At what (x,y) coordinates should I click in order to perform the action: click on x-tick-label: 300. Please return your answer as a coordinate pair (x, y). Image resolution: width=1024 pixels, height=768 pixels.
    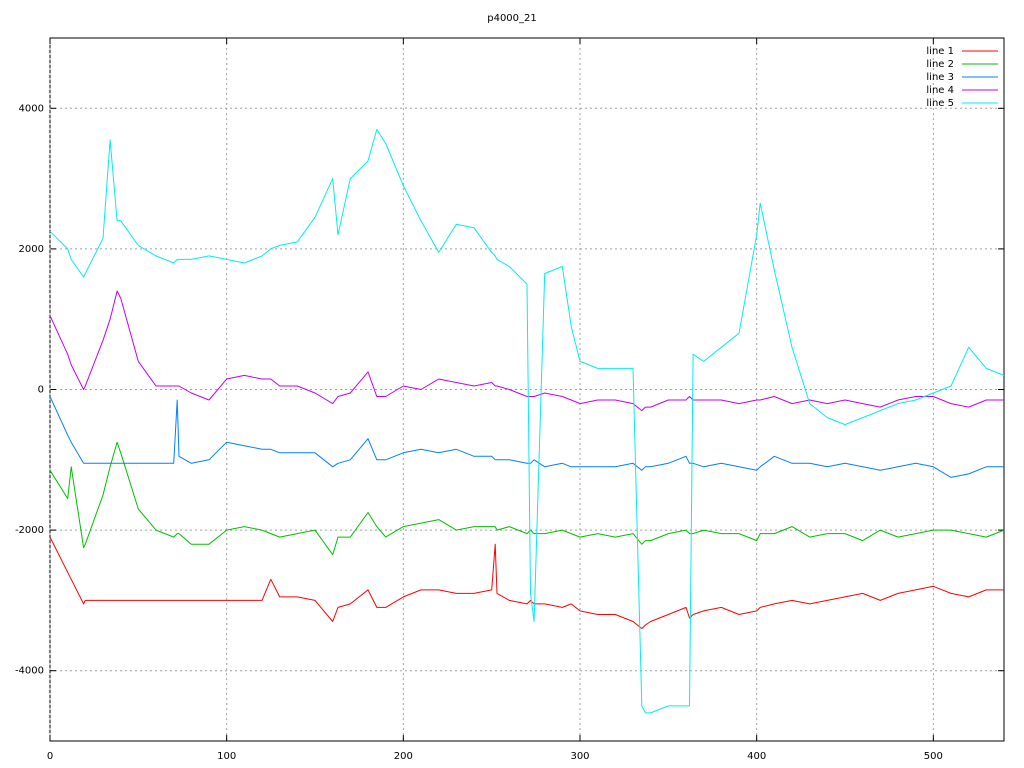
    Looking at the image, I should click on (579, 756).